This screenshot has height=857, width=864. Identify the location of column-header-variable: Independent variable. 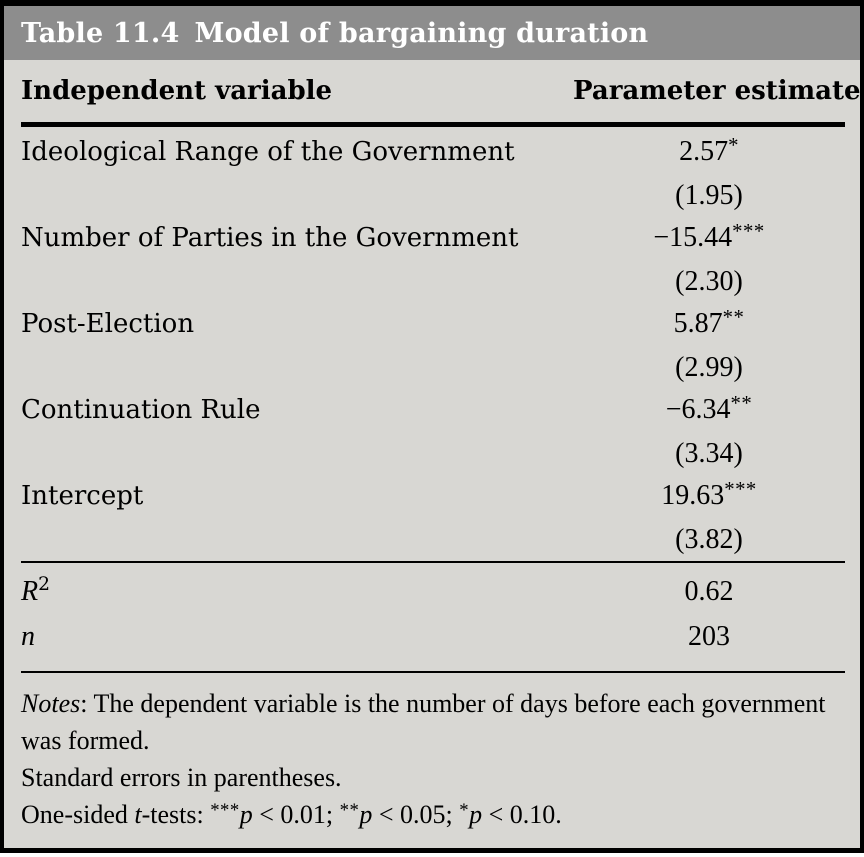
(177, 91).